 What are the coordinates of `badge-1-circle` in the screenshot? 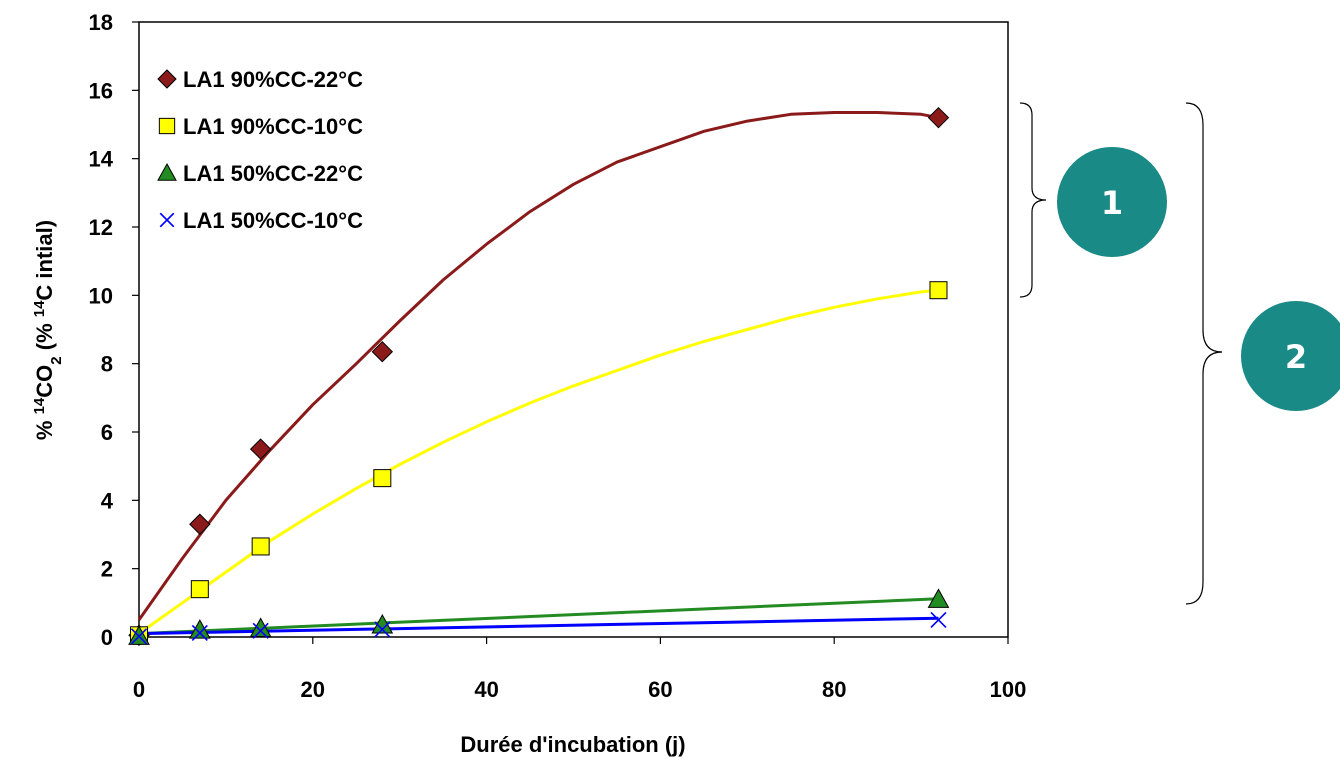 It's located at (1112, 202).